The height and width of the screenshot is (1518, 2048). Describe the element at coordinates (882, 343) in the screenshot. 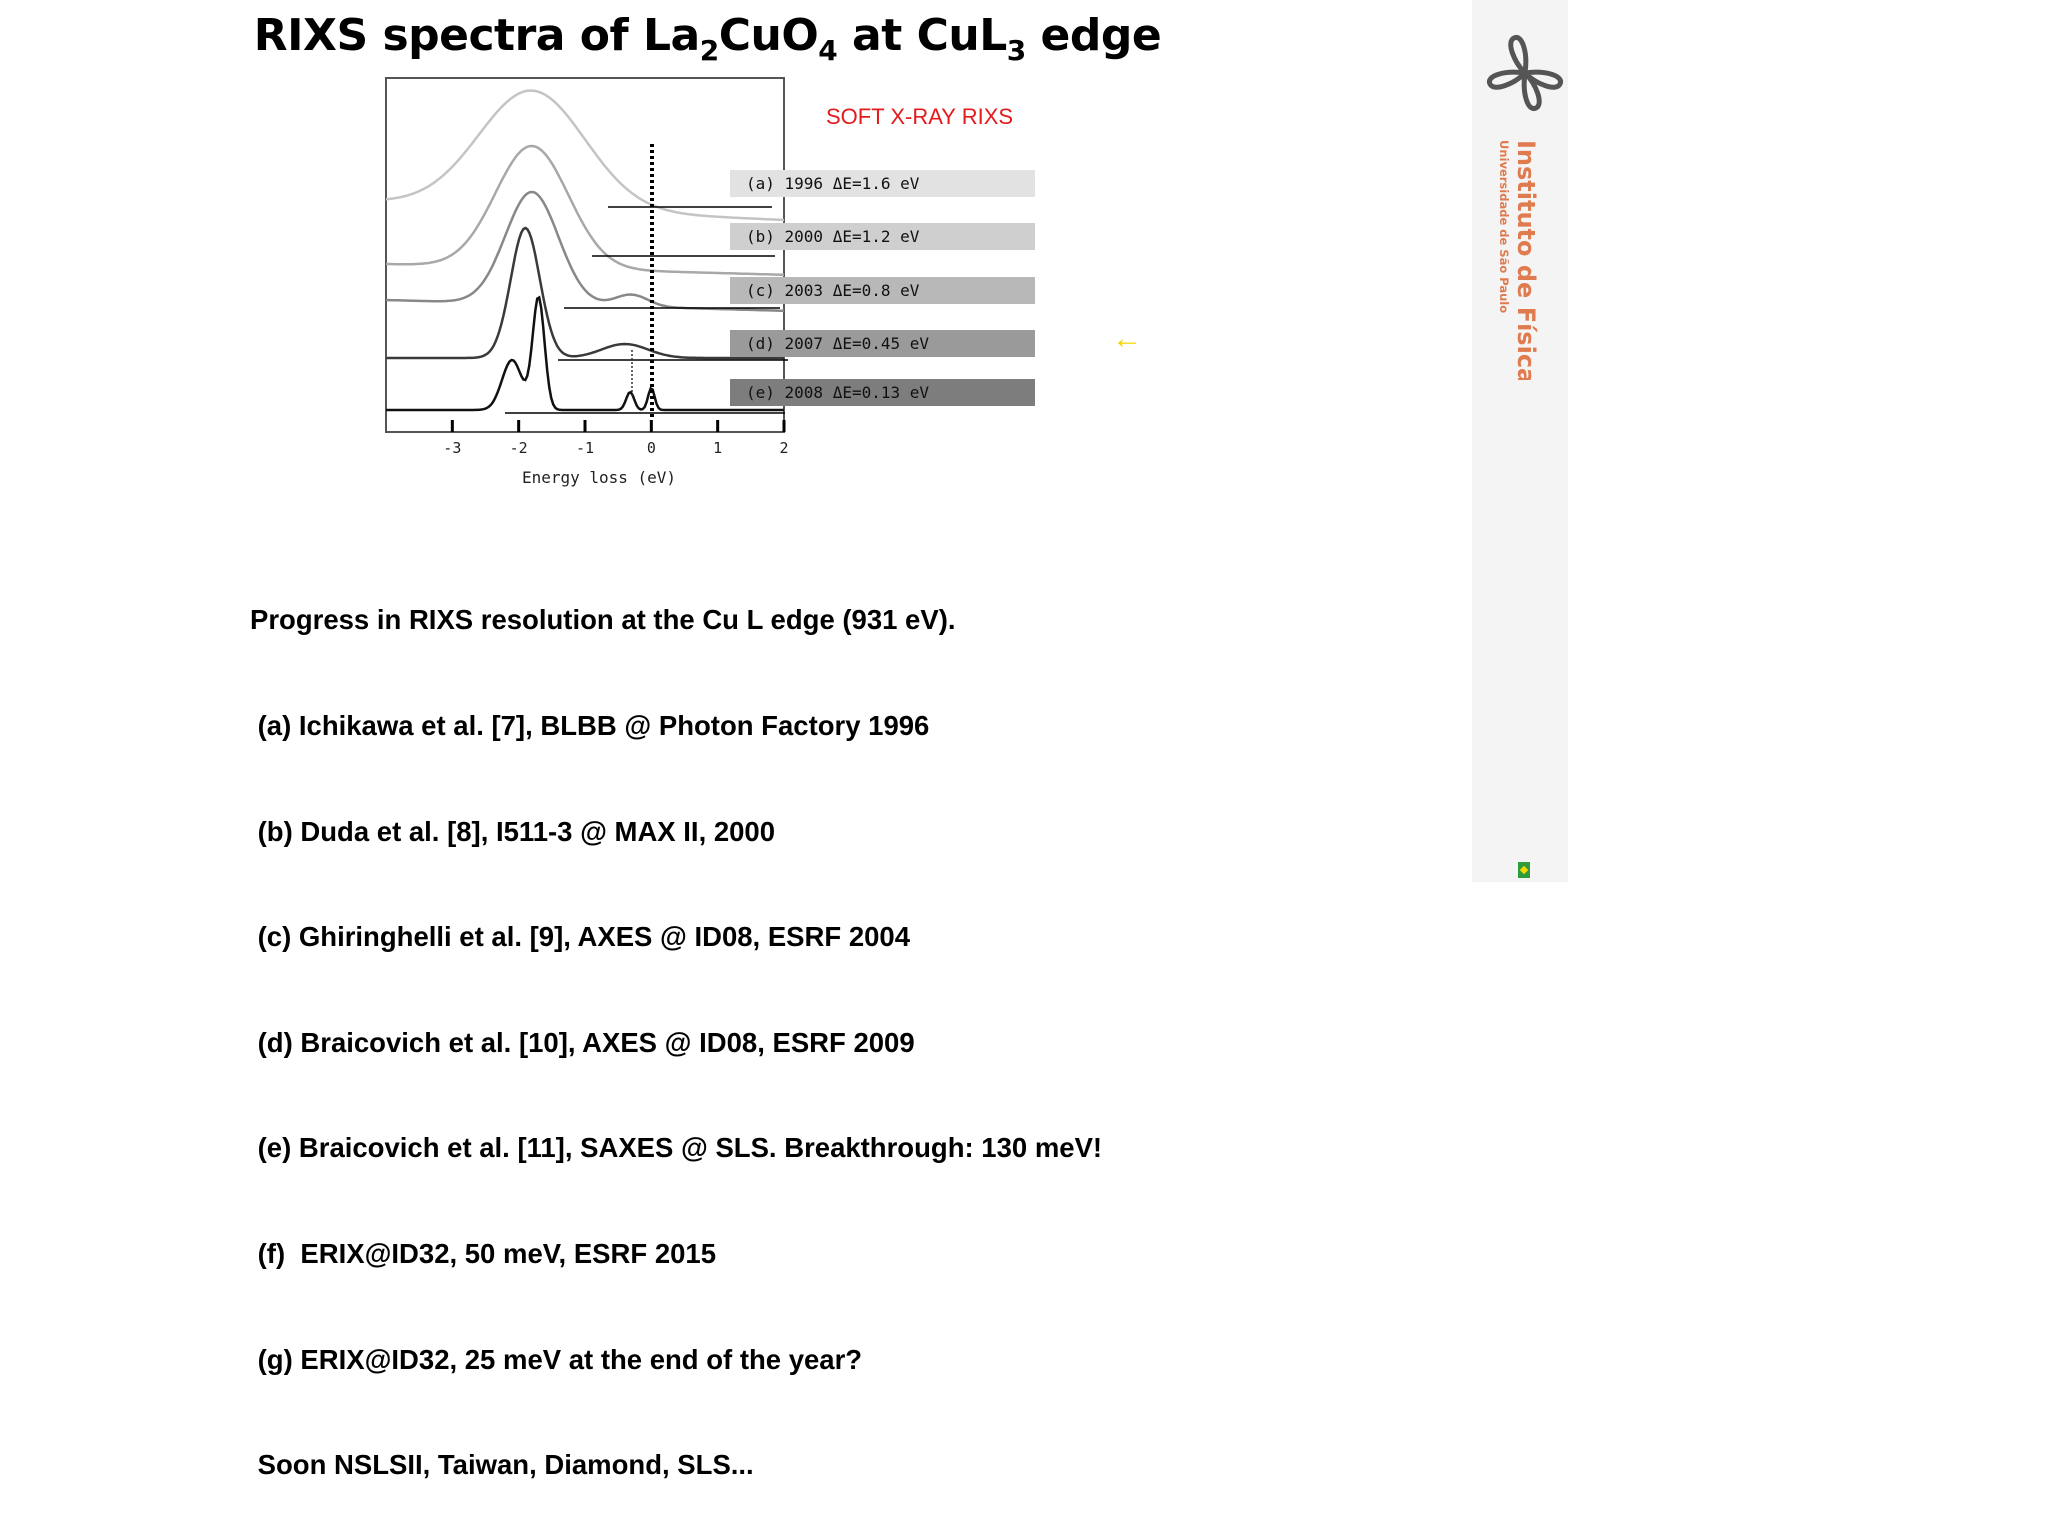

I see `spectrum-badge: (d) 2007 ΔE=0.45 eV` at that location.